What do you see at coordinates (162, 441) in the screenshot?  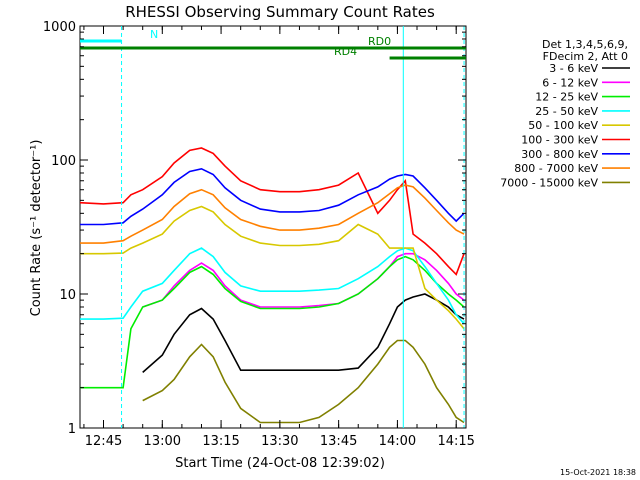 I see `x-tick-label: 13:00` at bounding box center [162, 441].